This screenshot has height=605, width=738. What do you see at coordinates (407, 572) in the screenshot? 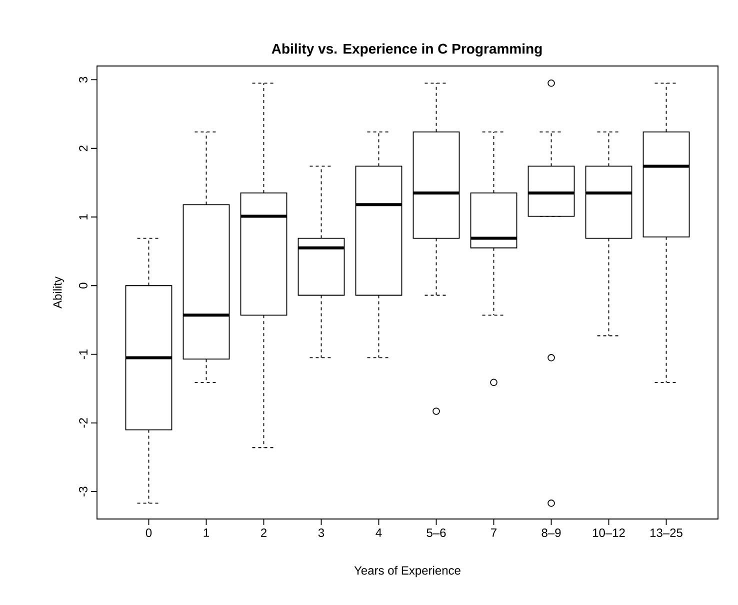
I see `x-axis-title: Years of Experience` at bounding box center [407, 572].